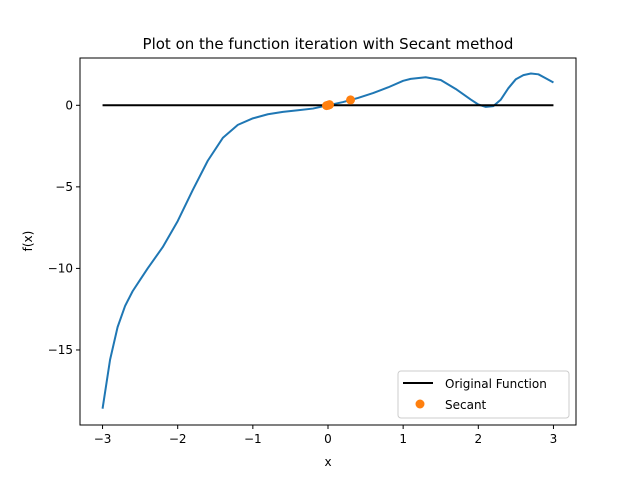  Describe the element at coordinates (60, 350) in the screenshot. I see `y-tick-label: −15` at that location.